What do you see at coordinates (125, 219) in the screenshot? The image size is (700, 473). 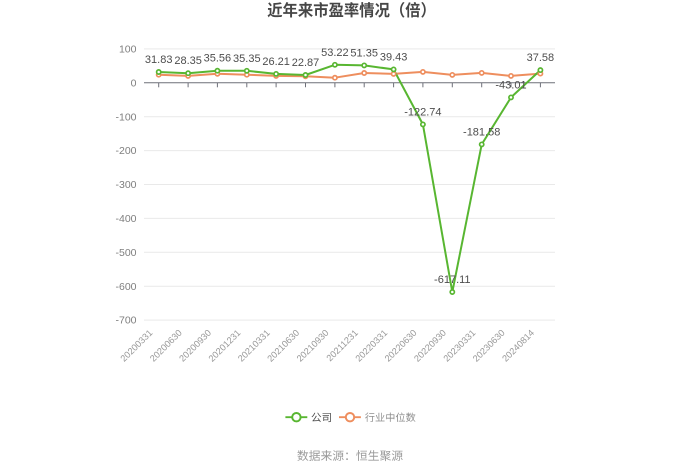 I see `svg-text: -400` at bounding box center [125, 219].